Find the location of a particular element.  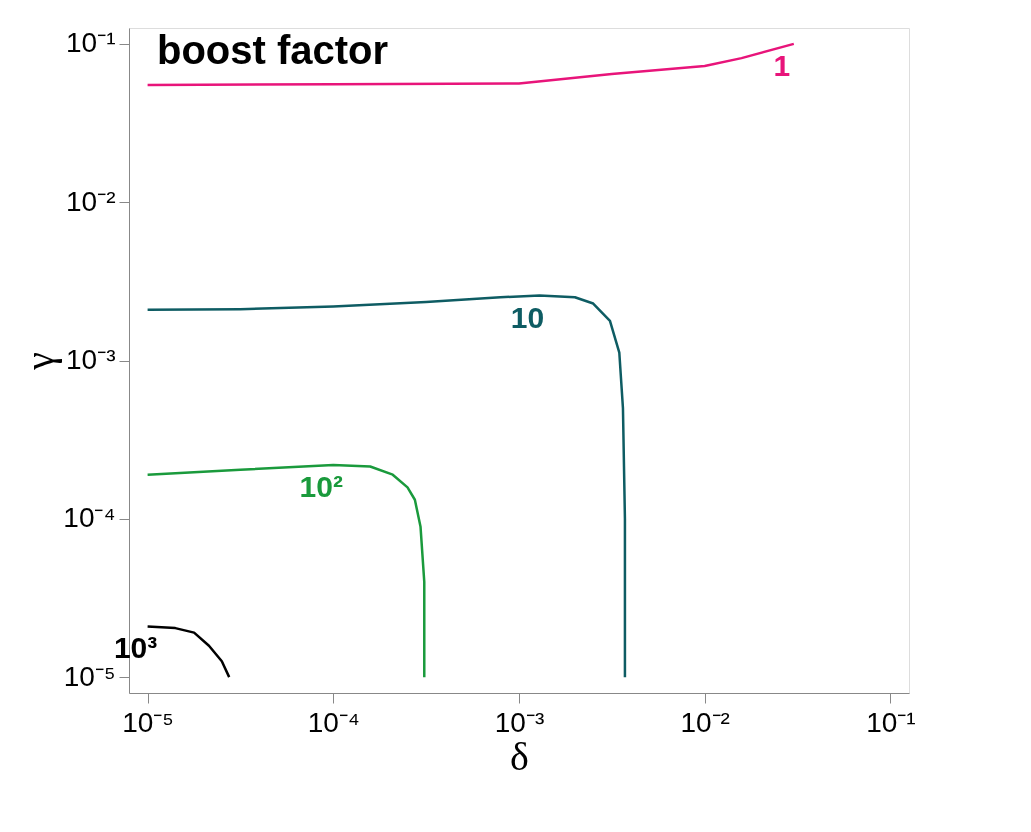

series-label: 1 is located at coordinates (782, 65).